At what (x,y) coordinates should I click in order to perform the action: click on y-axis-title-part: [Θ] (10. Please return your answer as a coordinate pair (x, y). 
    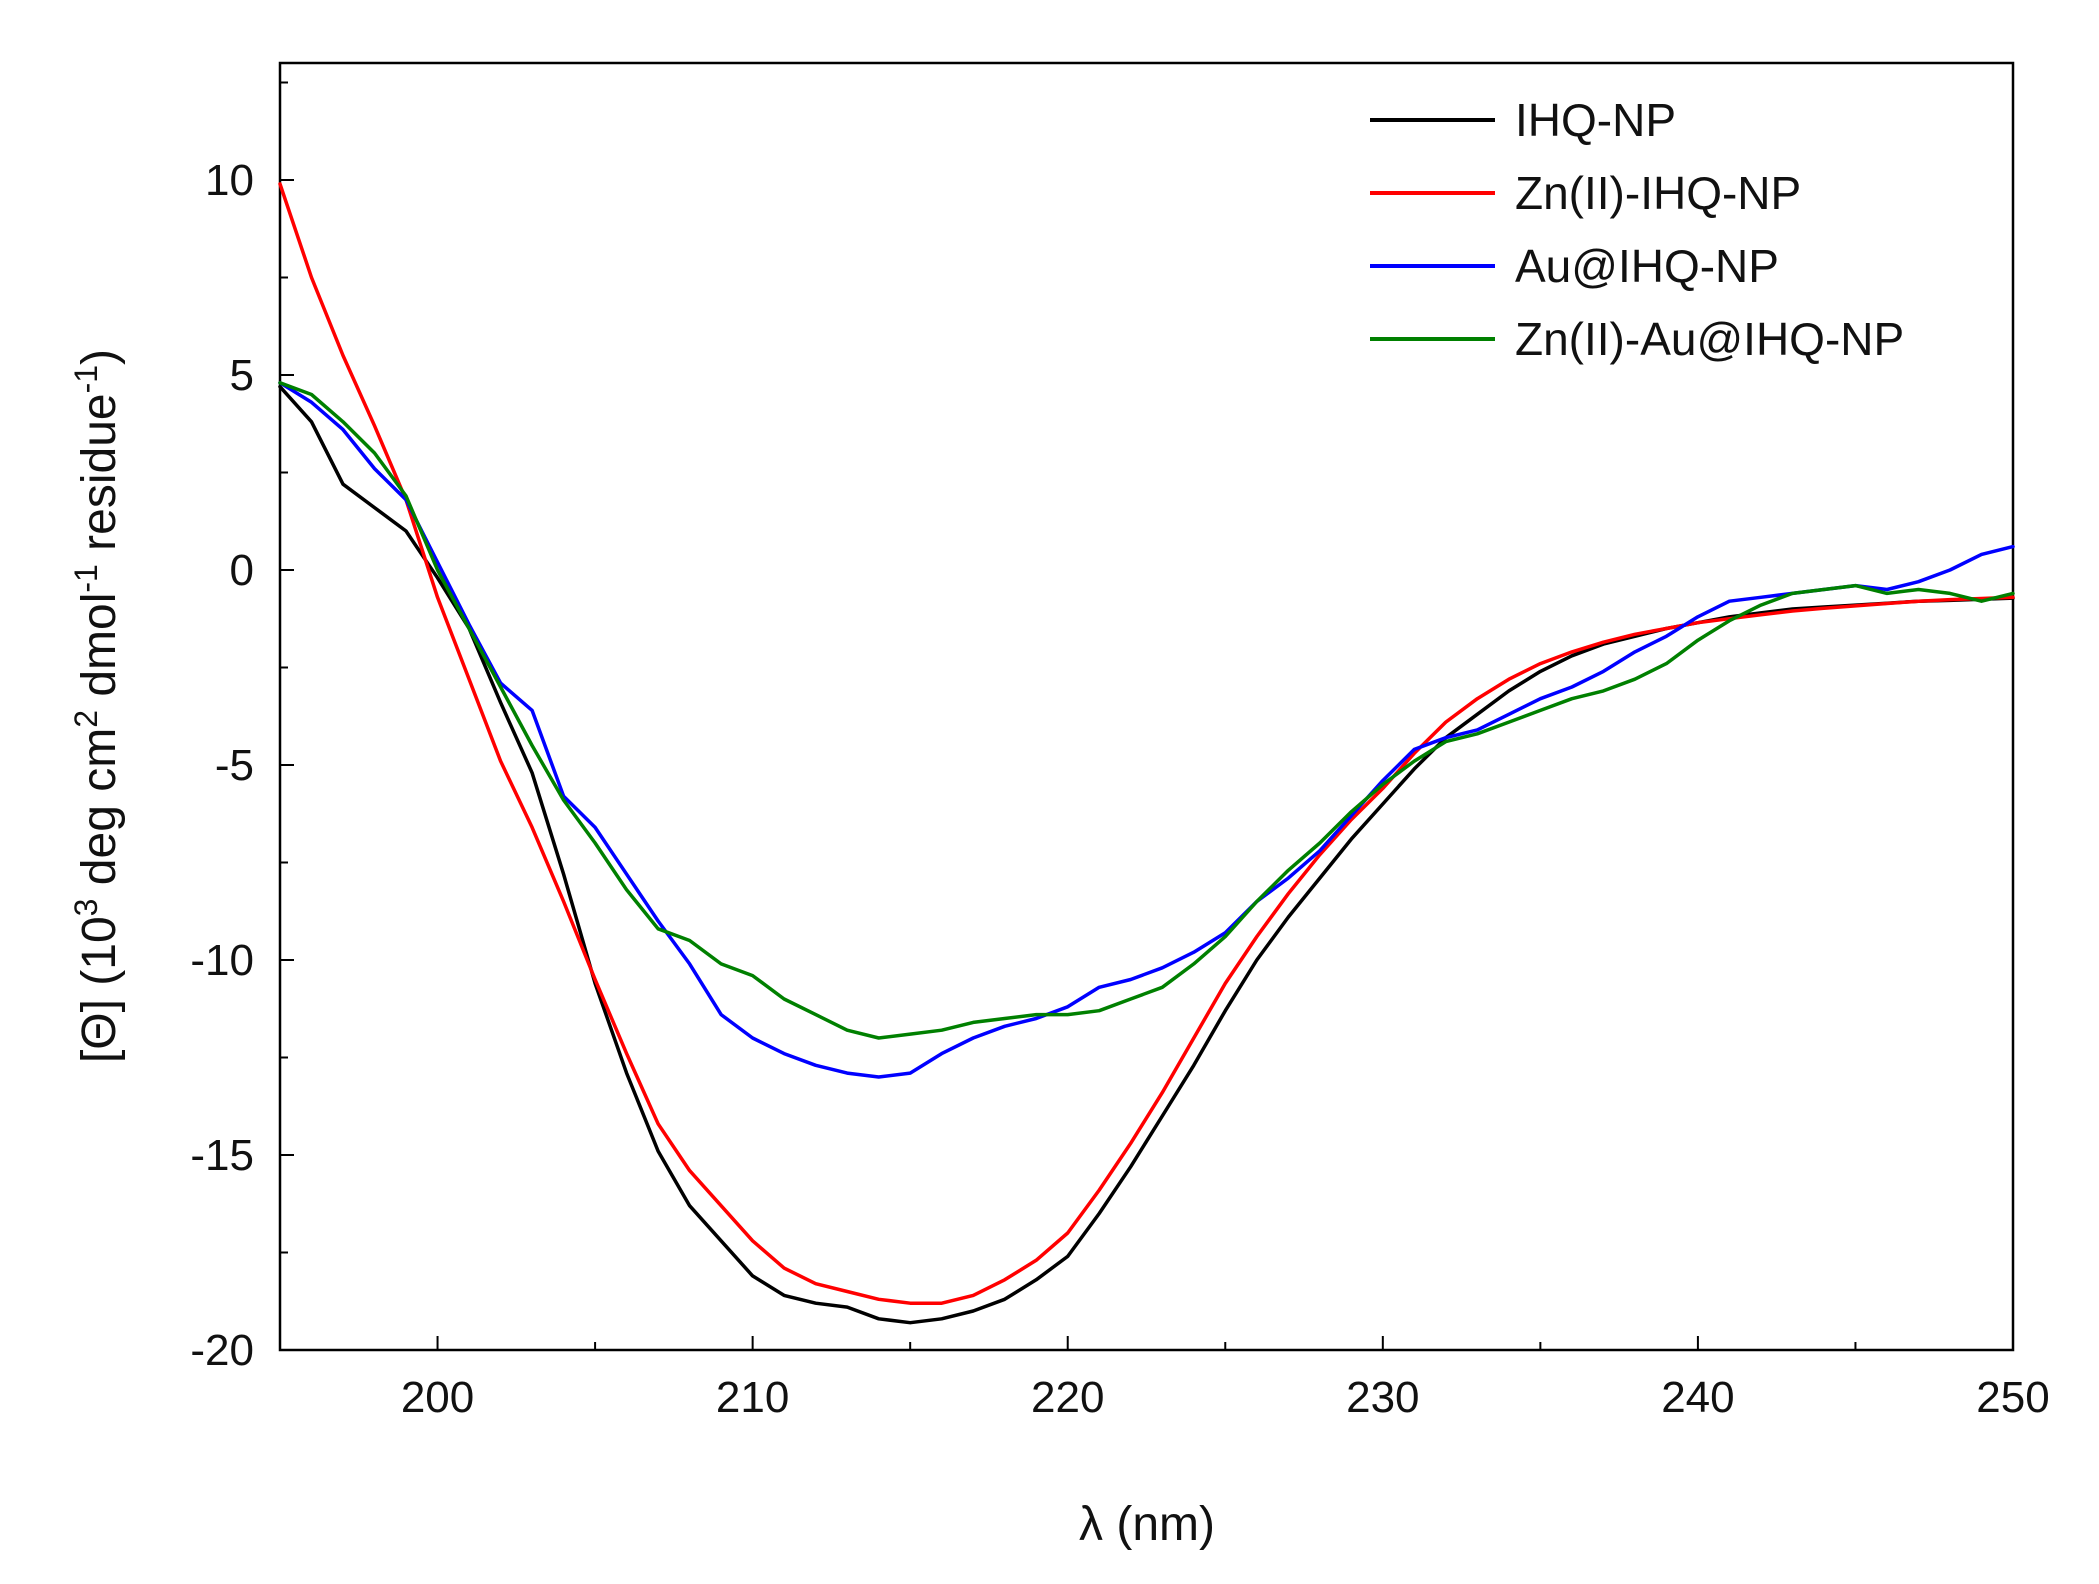
    Looking at the image, I should click on (99, 989).